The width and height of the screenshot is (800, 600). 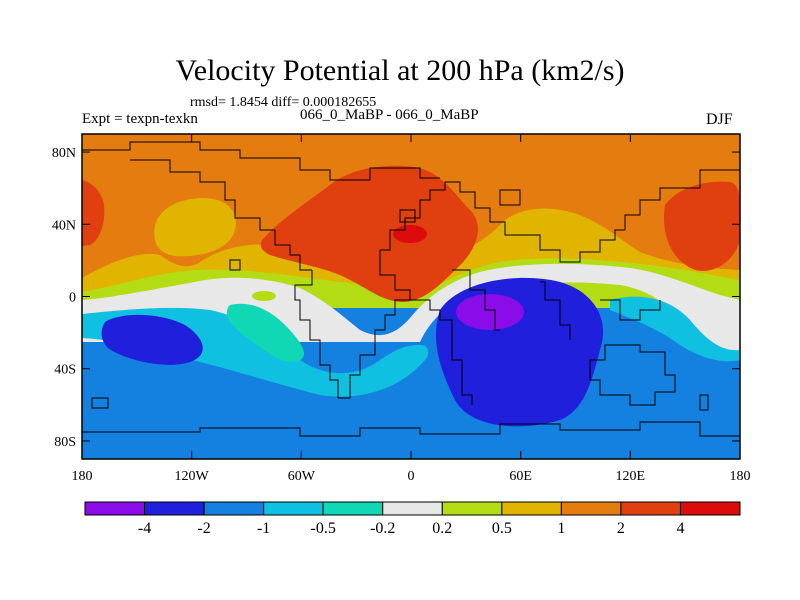 I want to click on region-red-west, so click(x=93, y=213).